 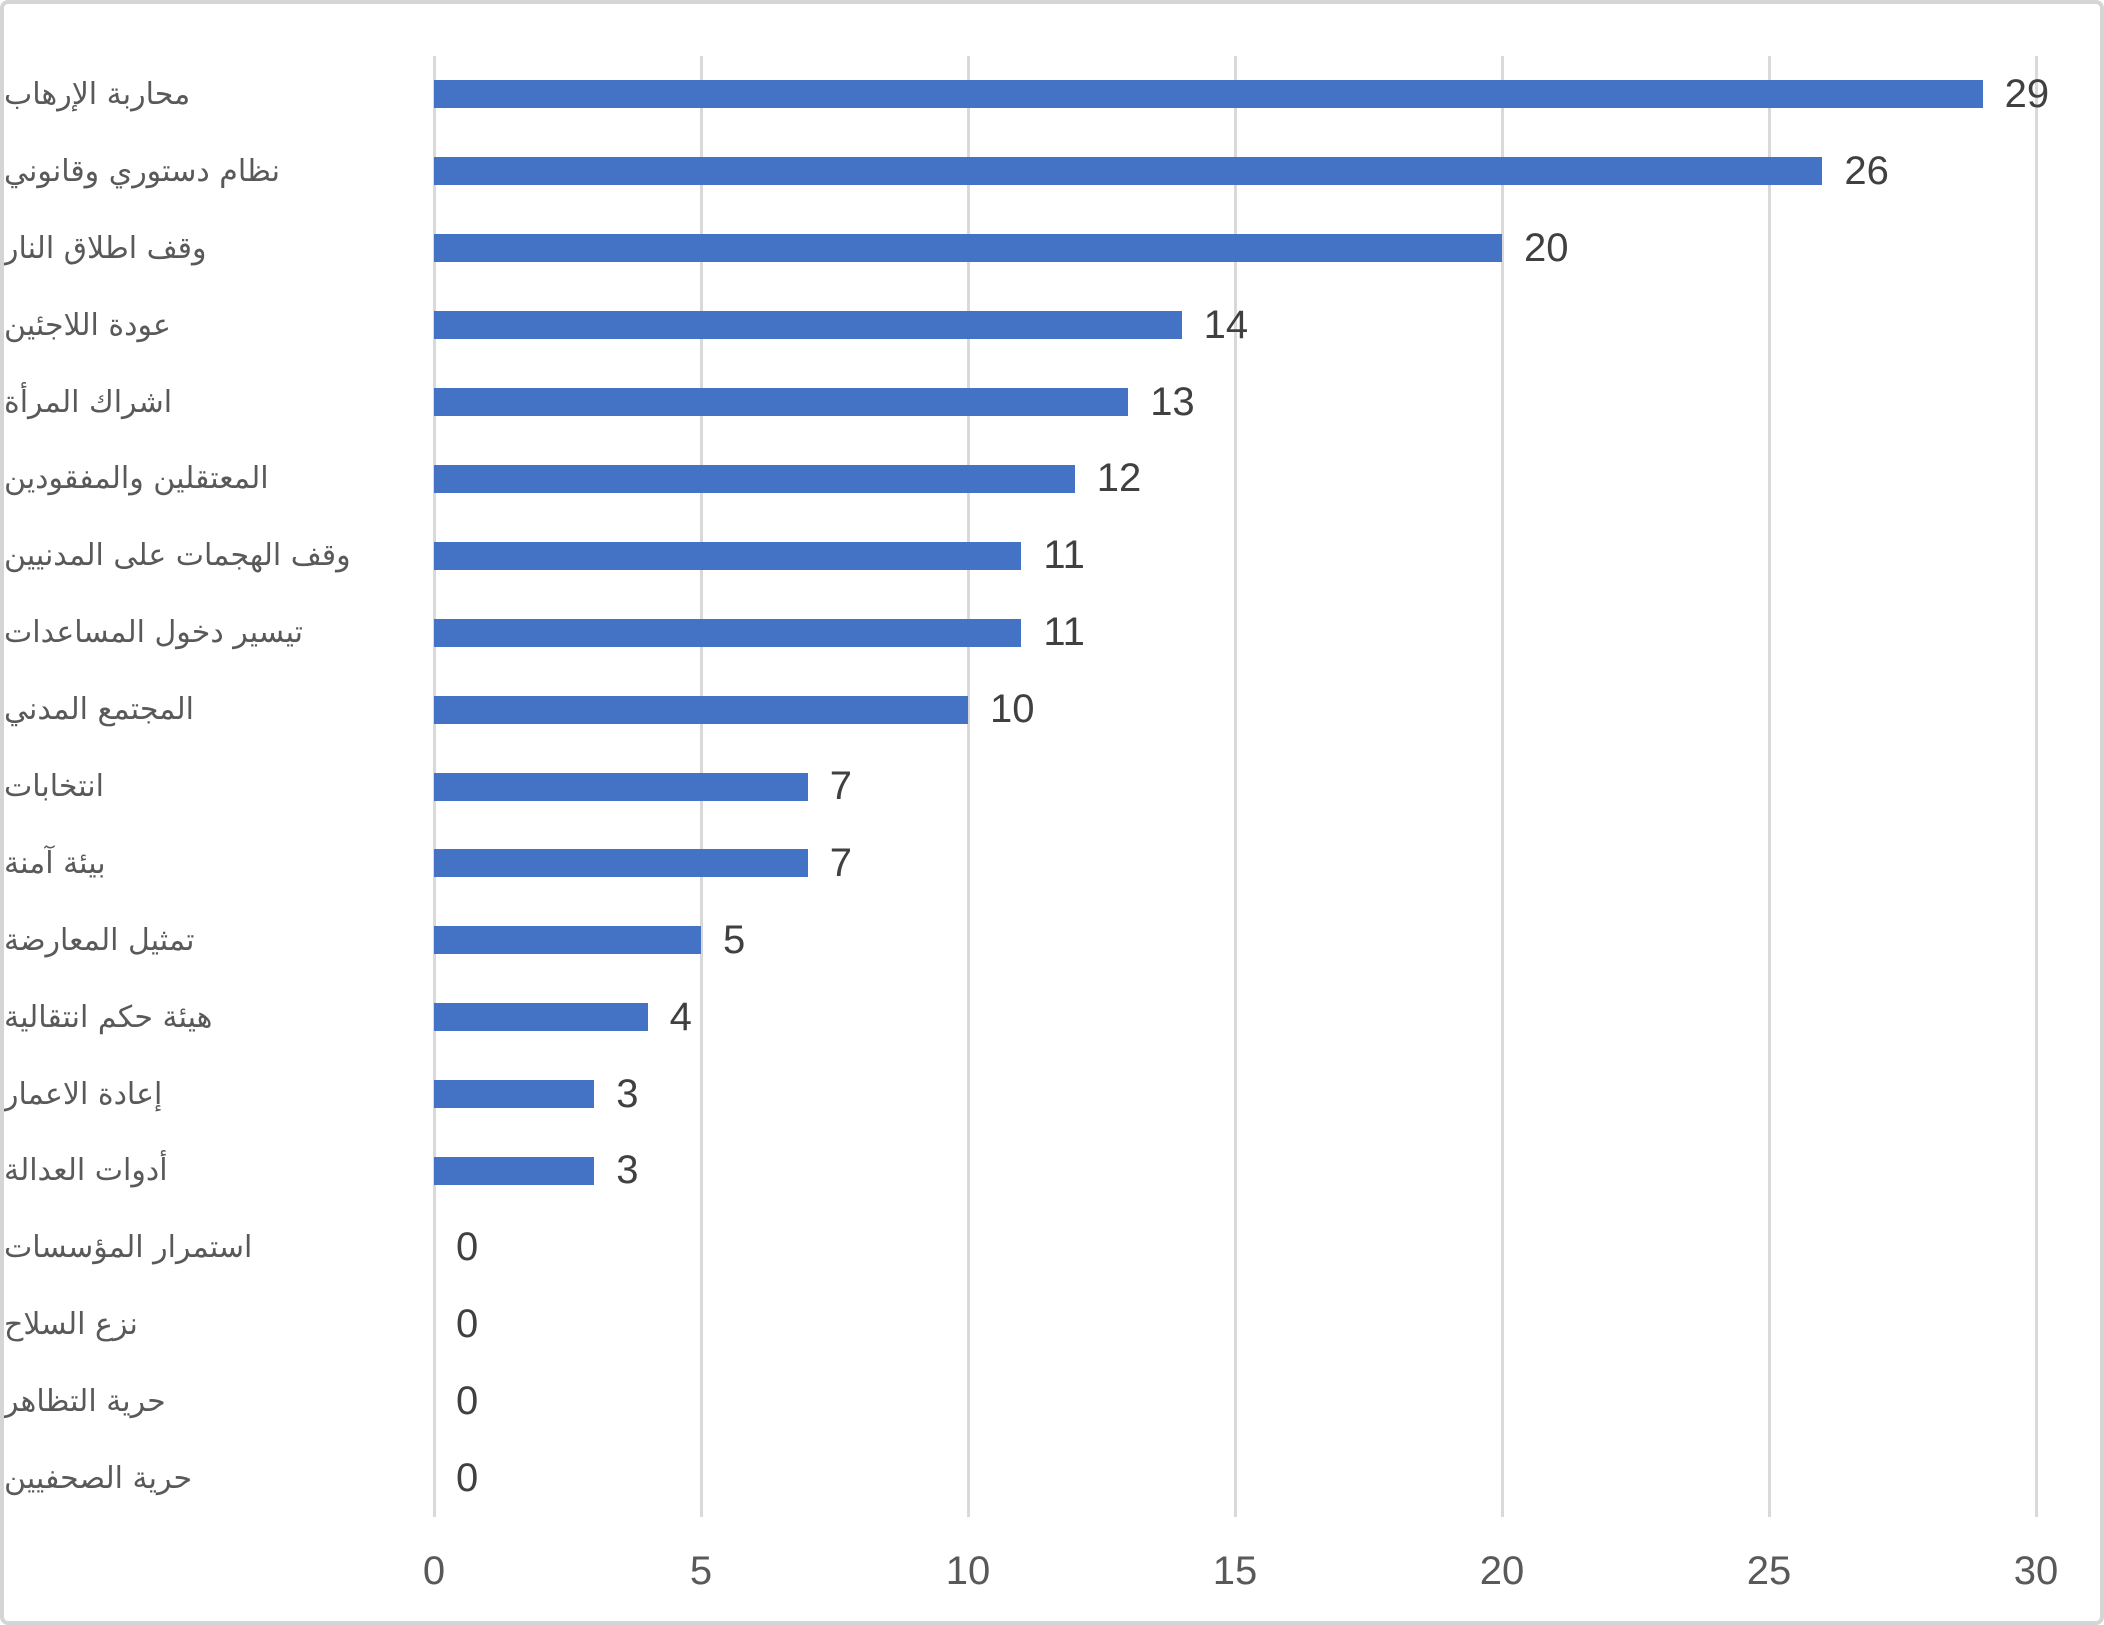 I want to click on category-label: استمرار المؤسسات, so click(x=128, y=1248).